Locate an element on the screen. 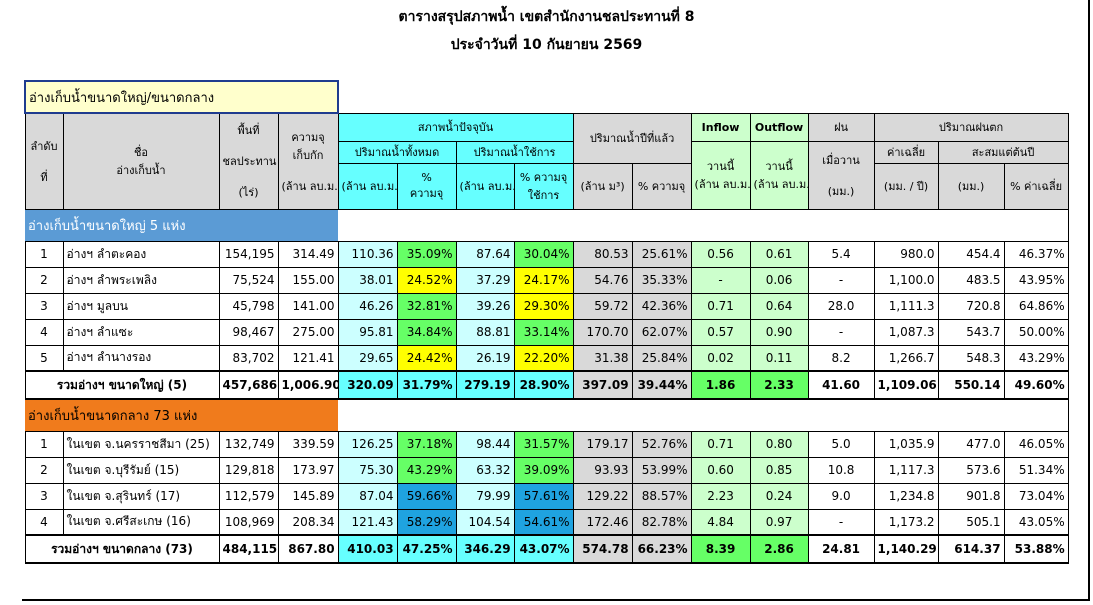 The width and height of the screenshot is (1093, 605). cell-total-mcm: 121.43 is located at coordinates (367, 522).